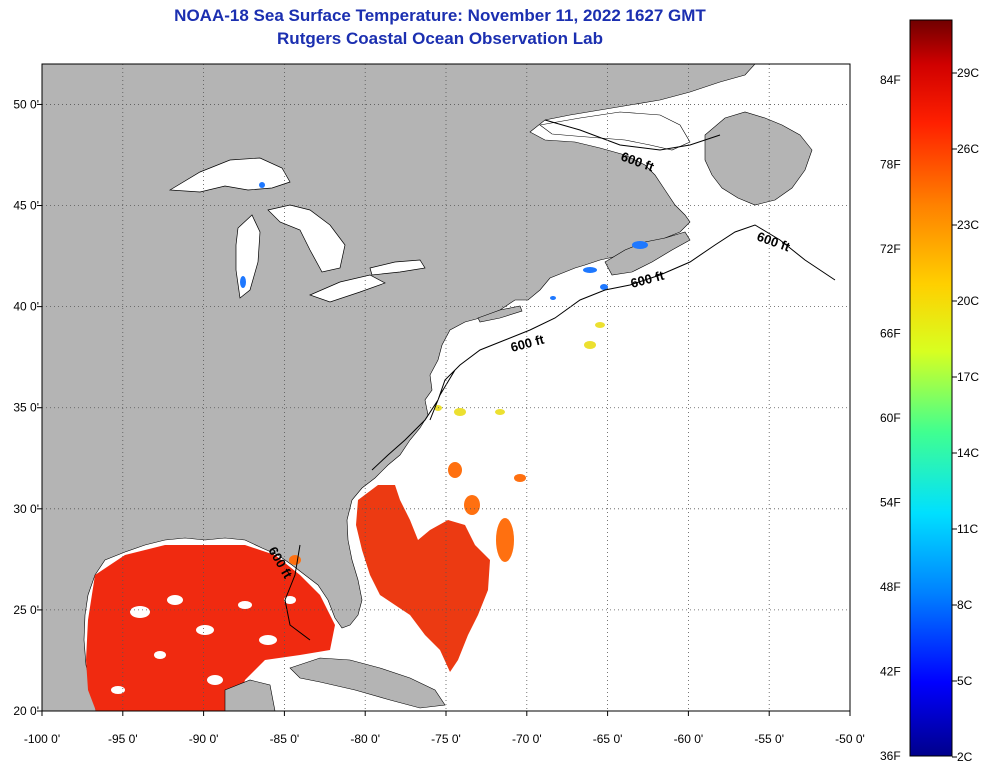 This screenshot has width=984, height=770. I want to click on latitude-axis: 20 0' 25 0' 30 0' 35 0' 40 0' 45 0' 50 0', so click(27, 407).